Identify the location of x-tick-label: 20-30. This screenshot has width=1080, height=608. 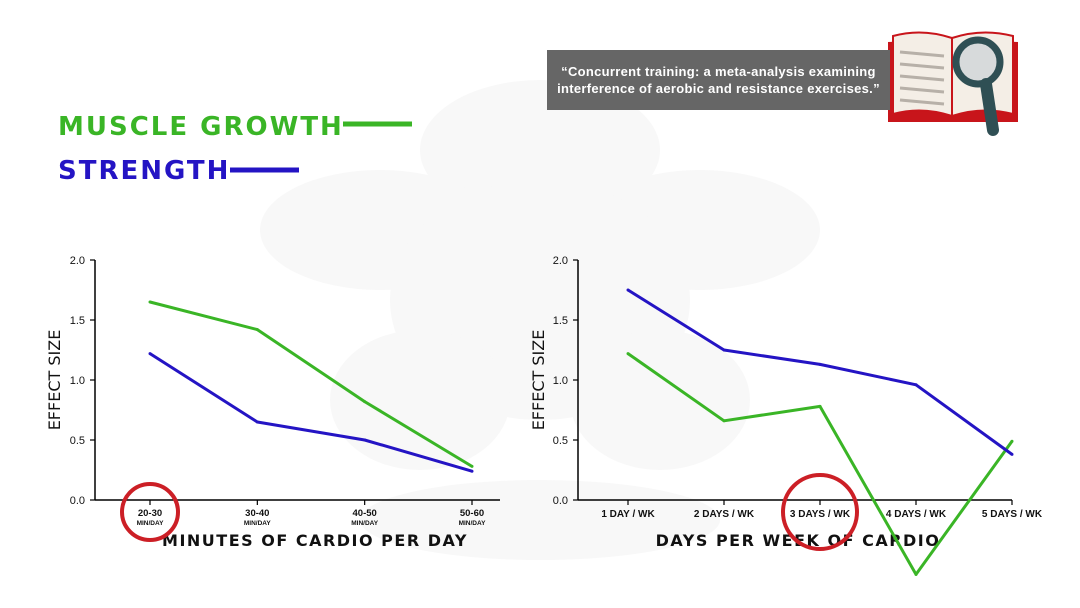
(150, 513).